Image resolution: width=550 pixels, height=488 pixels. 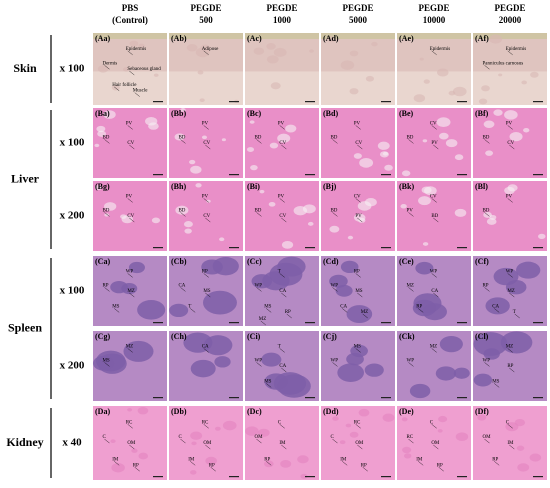 I want to click on panel-label: (Af), so click(x=482, y=38).